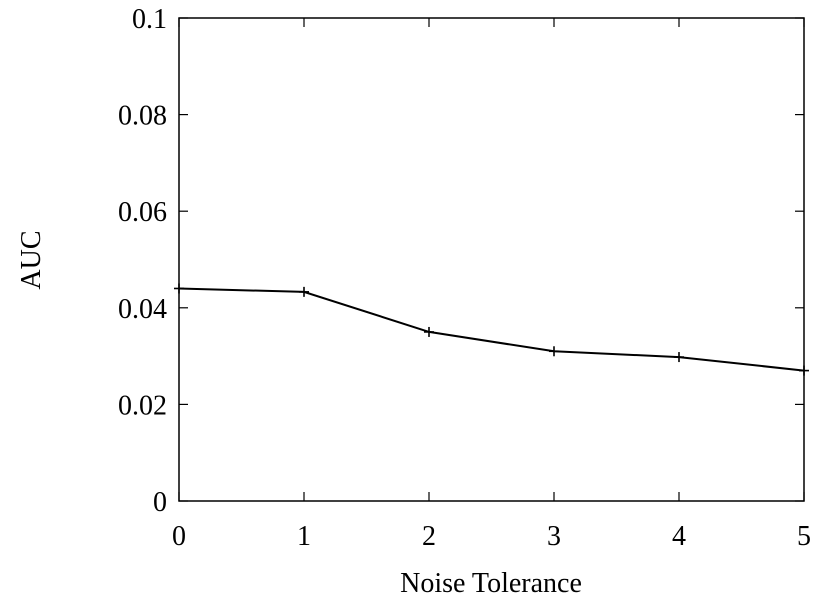 Image resolution: width=818 pixels, height=604 pixels. Describe the element at coordinates (491, 583) in the screenshot. I see `x-axis-label: Noise Tolerance` at that location.